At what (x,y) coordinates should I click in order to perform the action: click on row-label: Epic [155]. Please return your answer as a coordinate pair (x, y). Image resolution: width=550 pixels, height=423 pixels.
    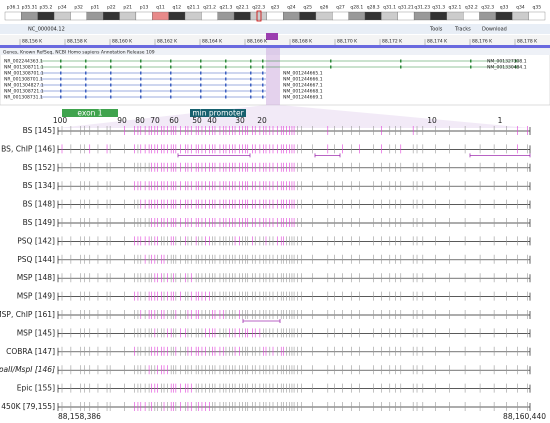
    Looking at the image, I should click on (36, 388).